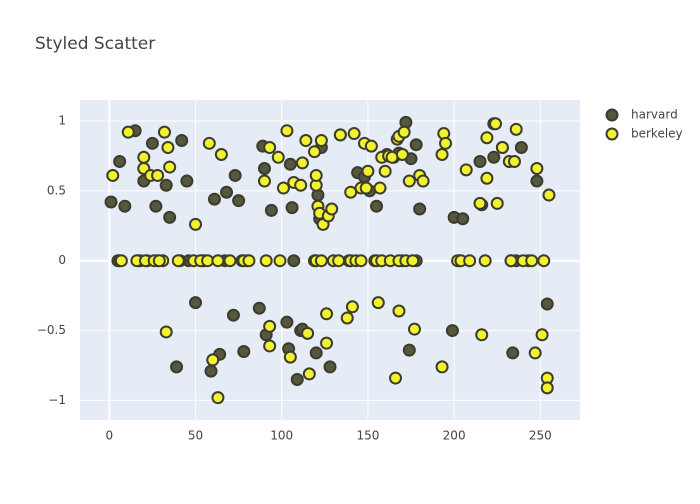  I want to click on y-tick-label: −0.5, so click(51, 330).